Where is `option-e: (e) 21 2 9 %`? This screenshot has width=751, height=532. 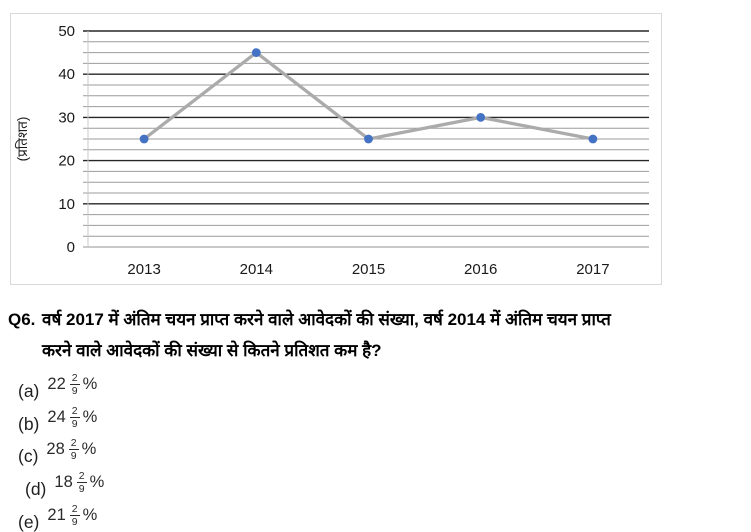 option-e: (e) 21 2 9 % is located at coordinates (61, 517).